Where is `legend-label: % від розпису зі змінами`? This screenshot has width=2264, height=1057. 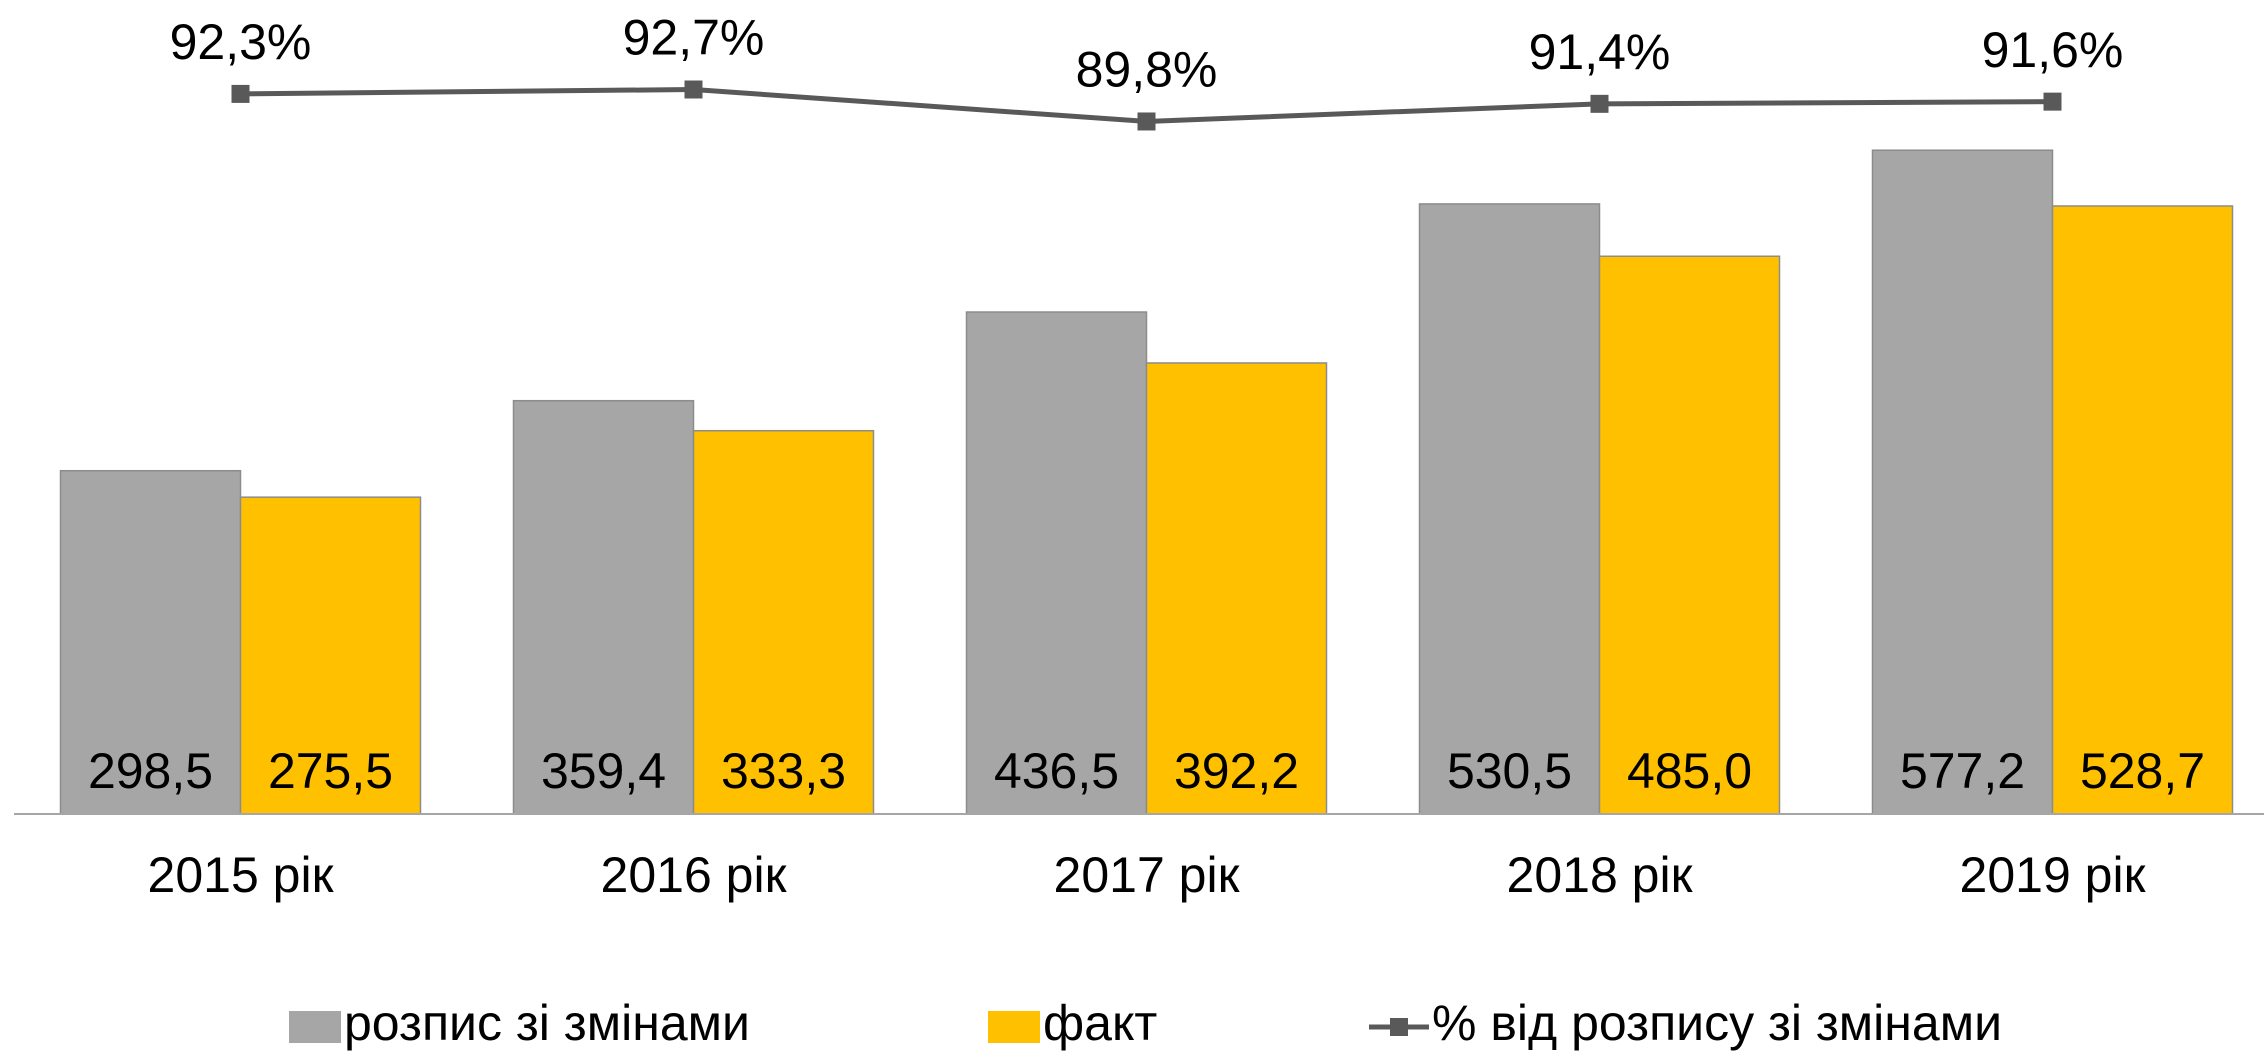
legend-label: % від розпису зі змінами is located at coordinates (1717, 1023).